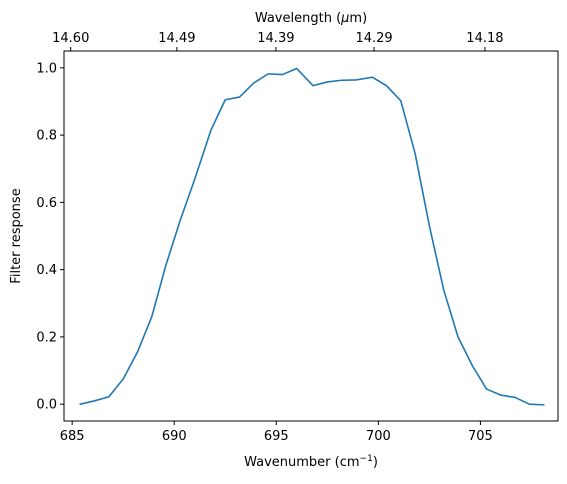  What do you see at coordinates (311, 462) in the screenshot?
I see `x-axis-title: Wavenumber (cm−1)` at bounding box center [311, 462].